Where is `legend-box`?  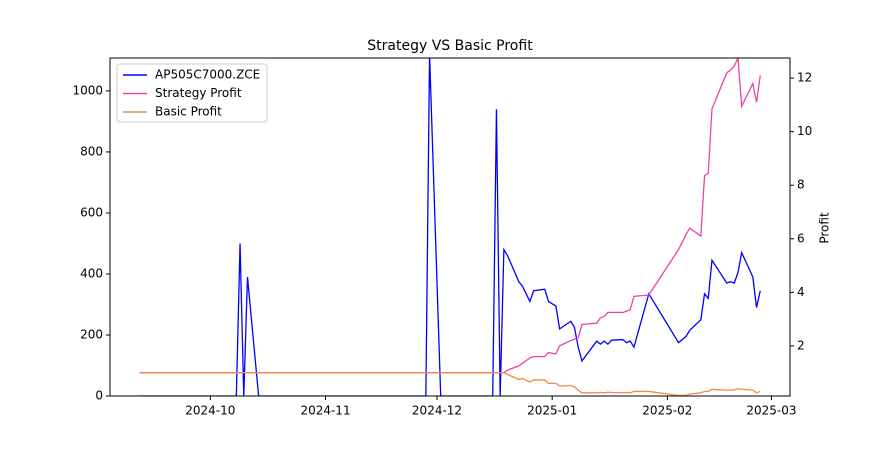 legend-box is located at coordinates (192, 93).